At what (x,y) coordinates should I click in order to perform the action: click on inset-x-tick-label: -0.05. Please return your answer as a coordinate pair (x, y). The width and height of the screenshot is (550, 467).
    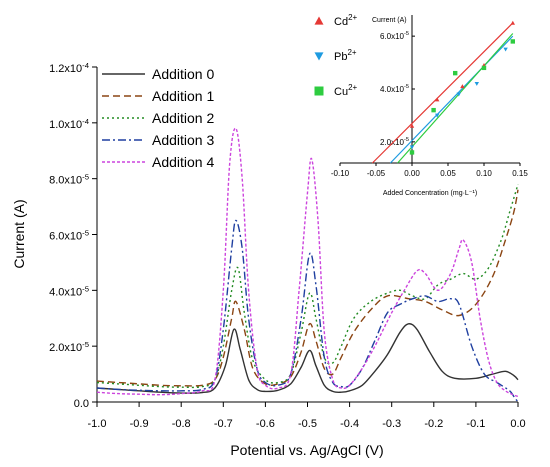
    Looking at the image, I should click on (376, 173).